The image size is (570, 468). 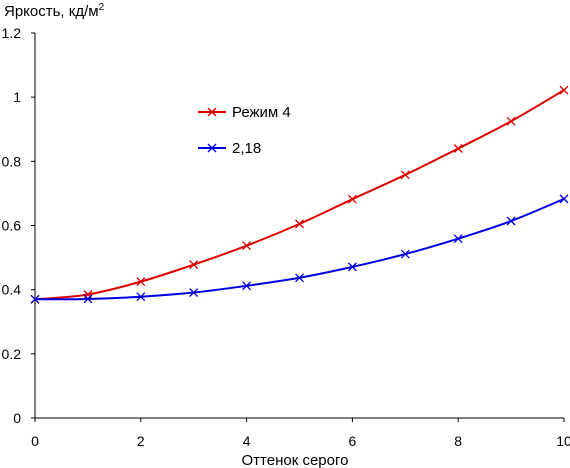 What do you see at coordinates (17, 97) in the screenshot?
I see `y-tick-label: 1` at bounding box center [17, 97].